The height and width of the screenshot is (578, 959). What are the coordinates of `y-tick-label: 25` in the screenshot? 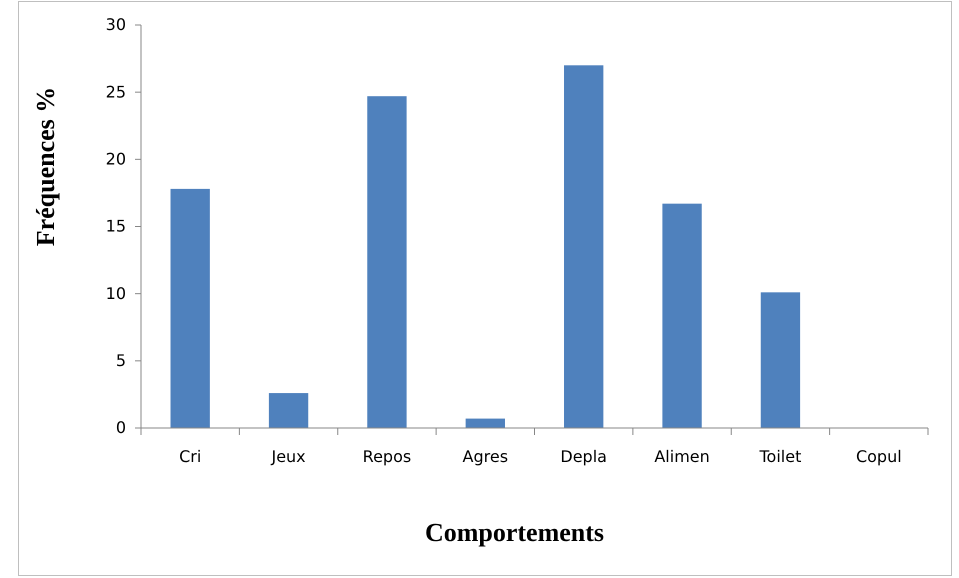 It's located at (116, 92).